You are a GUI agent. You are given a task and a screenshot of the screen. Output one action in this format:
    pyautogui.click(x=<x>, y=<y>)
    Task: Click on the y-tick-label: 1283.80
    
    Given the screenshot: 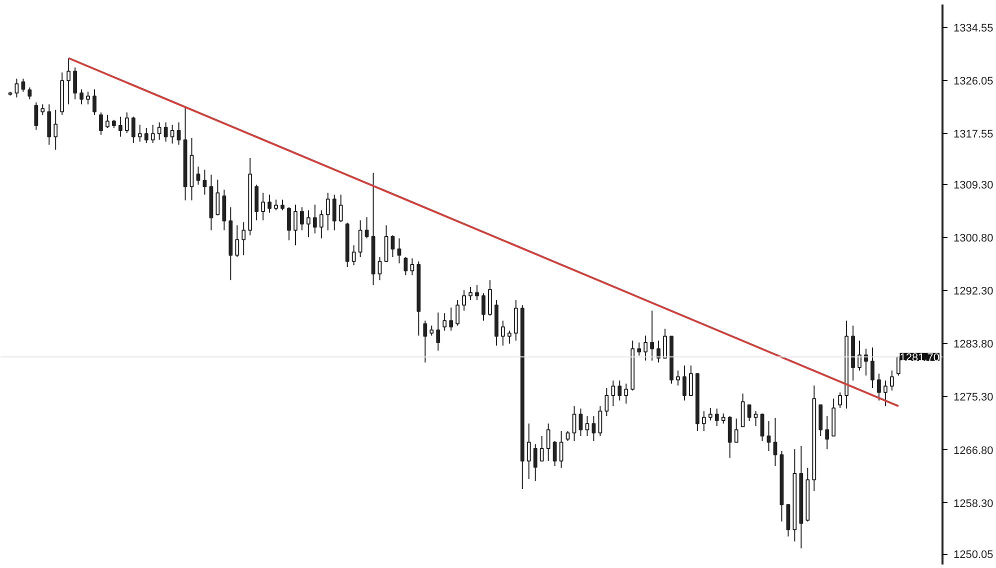 What is the action you would take?
    pyautogui.click(x=974, y=344)
    